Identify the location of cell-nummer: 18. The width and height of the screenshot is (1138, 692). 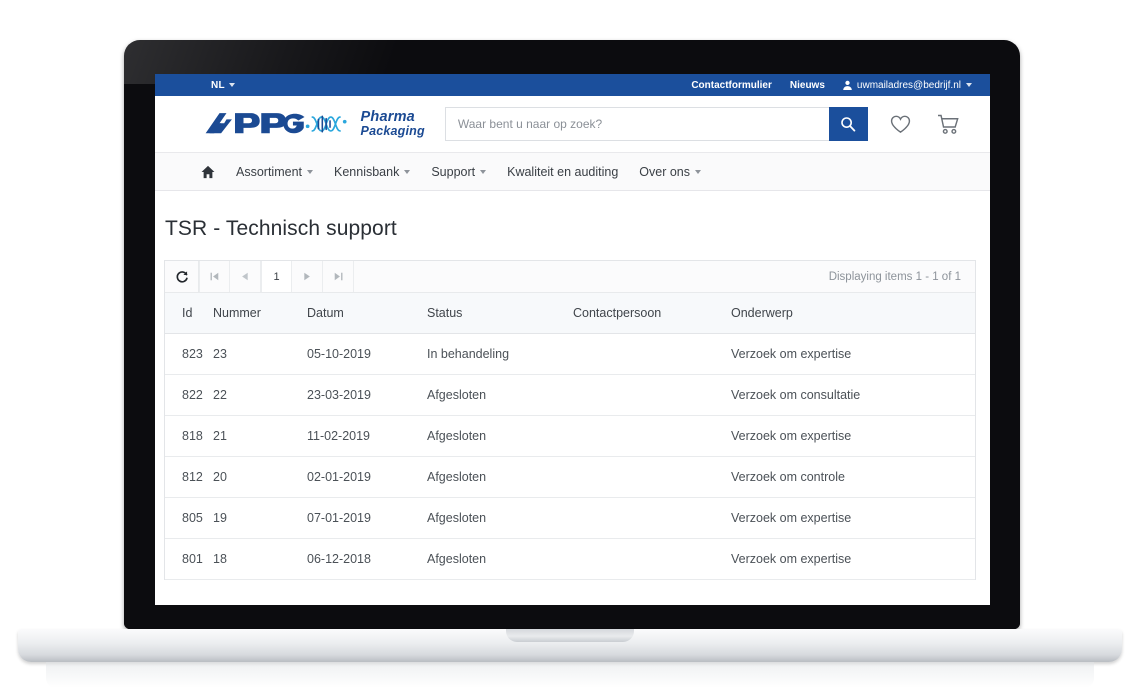
(260, 559).